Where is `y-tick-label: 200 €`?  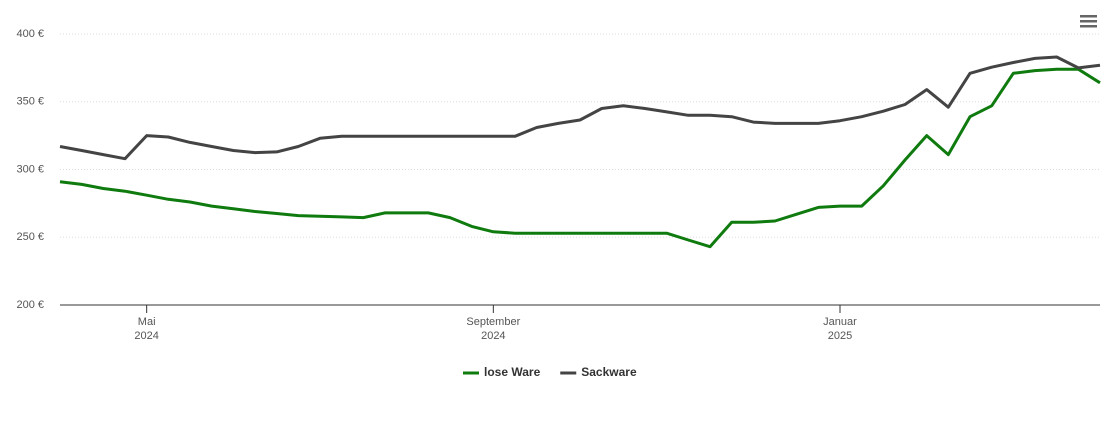 y-tick-label: 200 € is located at coordinates (30, 305).